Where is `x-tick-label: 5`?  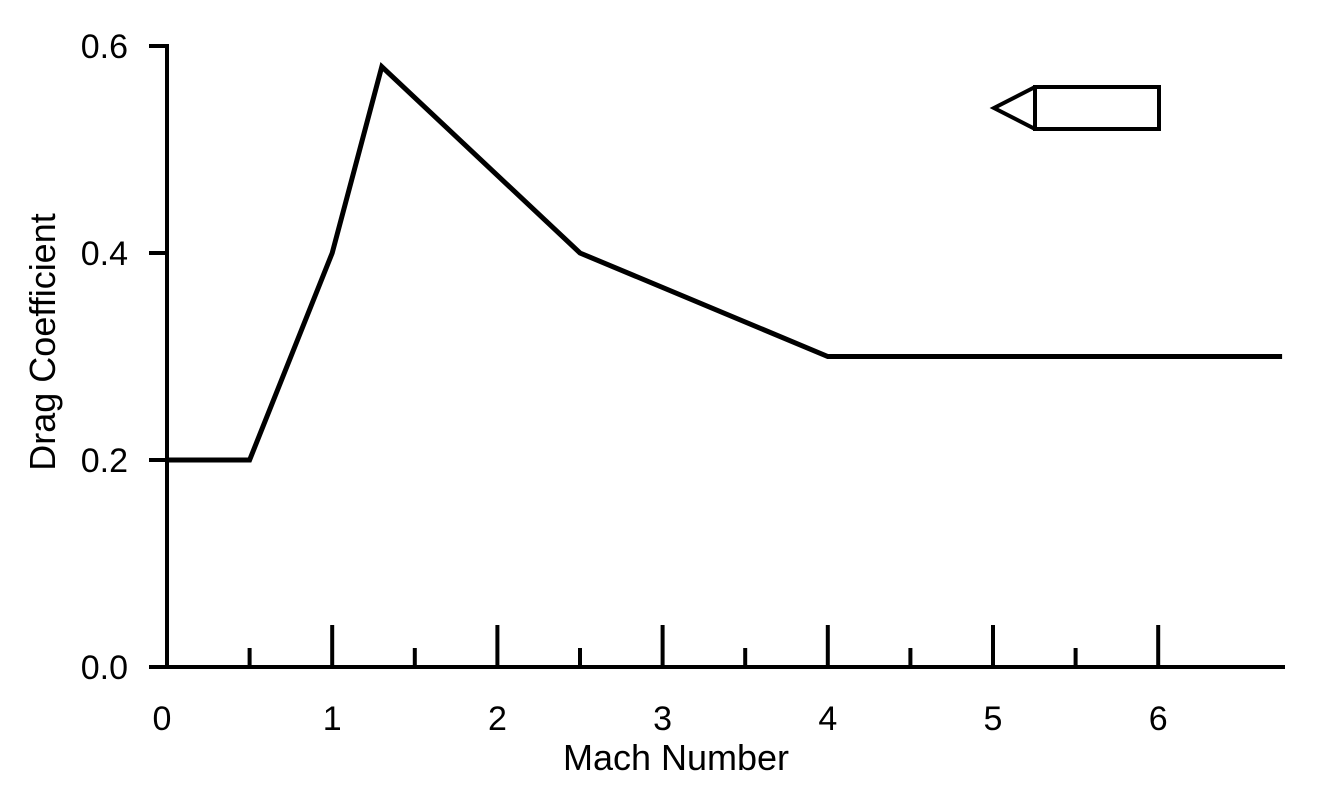
x-tick-label: 5 is located at coordinates (993, 719).